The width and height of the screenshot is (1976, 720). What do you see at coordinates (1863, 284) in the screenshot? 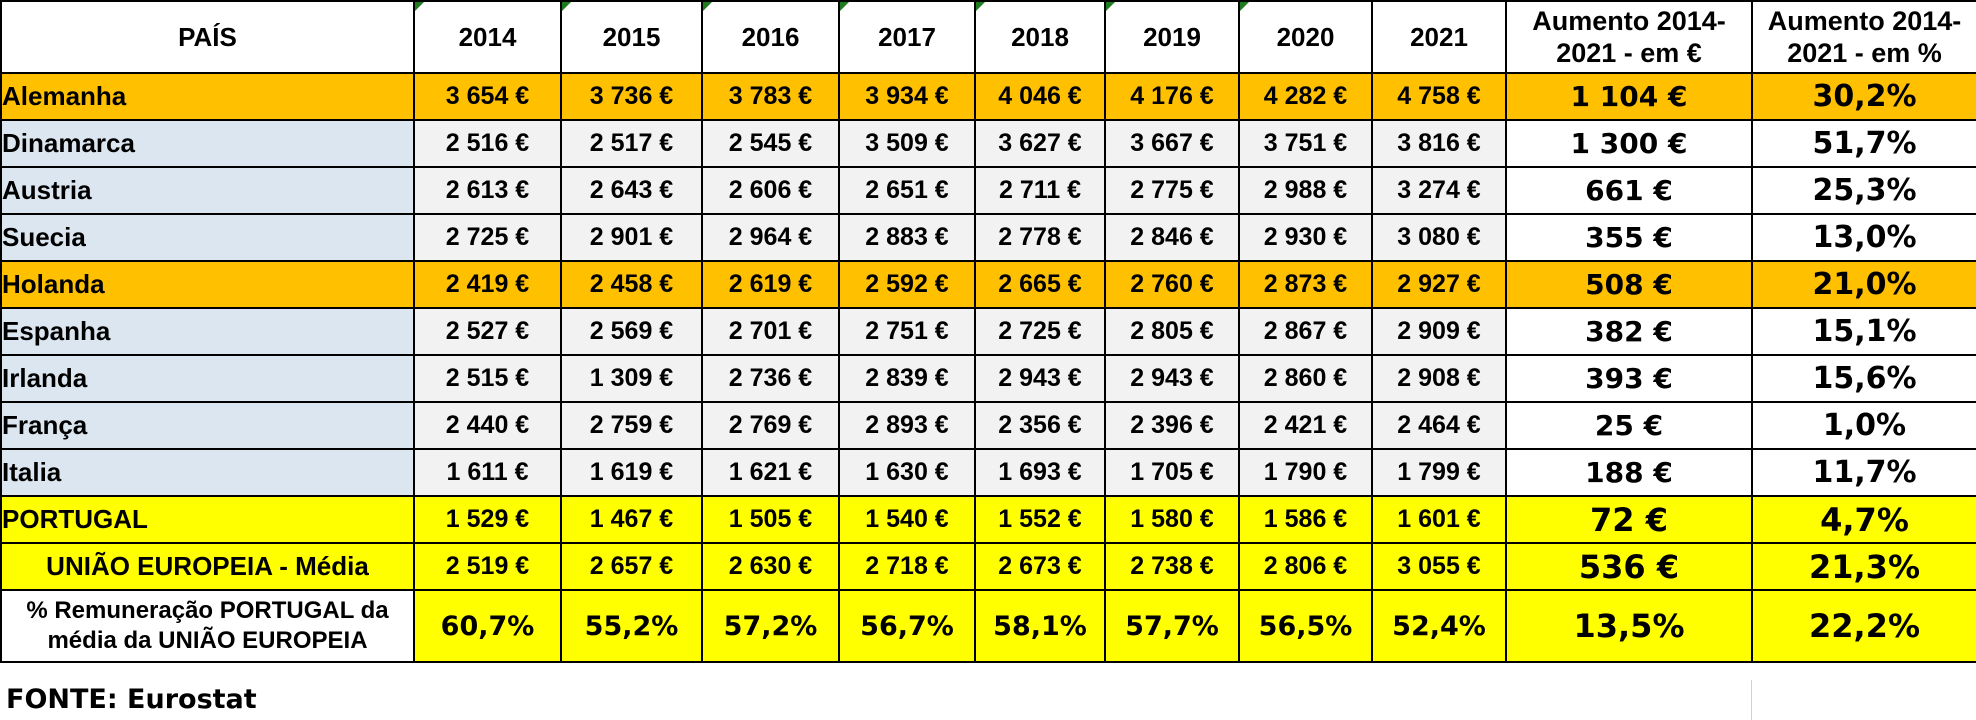
I see `increase-pct-cell: 21,0%` at bounding box center [1863, 284].